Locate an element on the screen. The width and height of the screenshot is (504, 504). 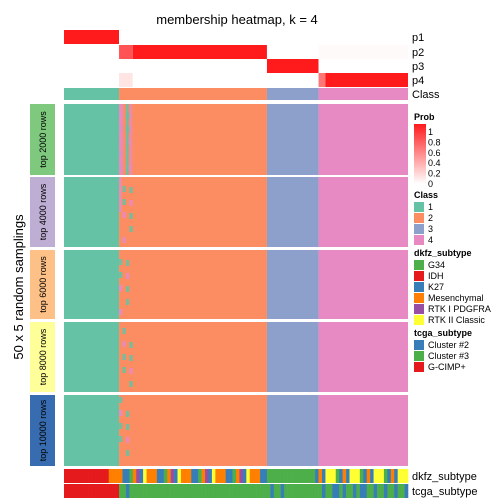
legend-title-2: dkfz_subtype is located at coordinates (443, 253).